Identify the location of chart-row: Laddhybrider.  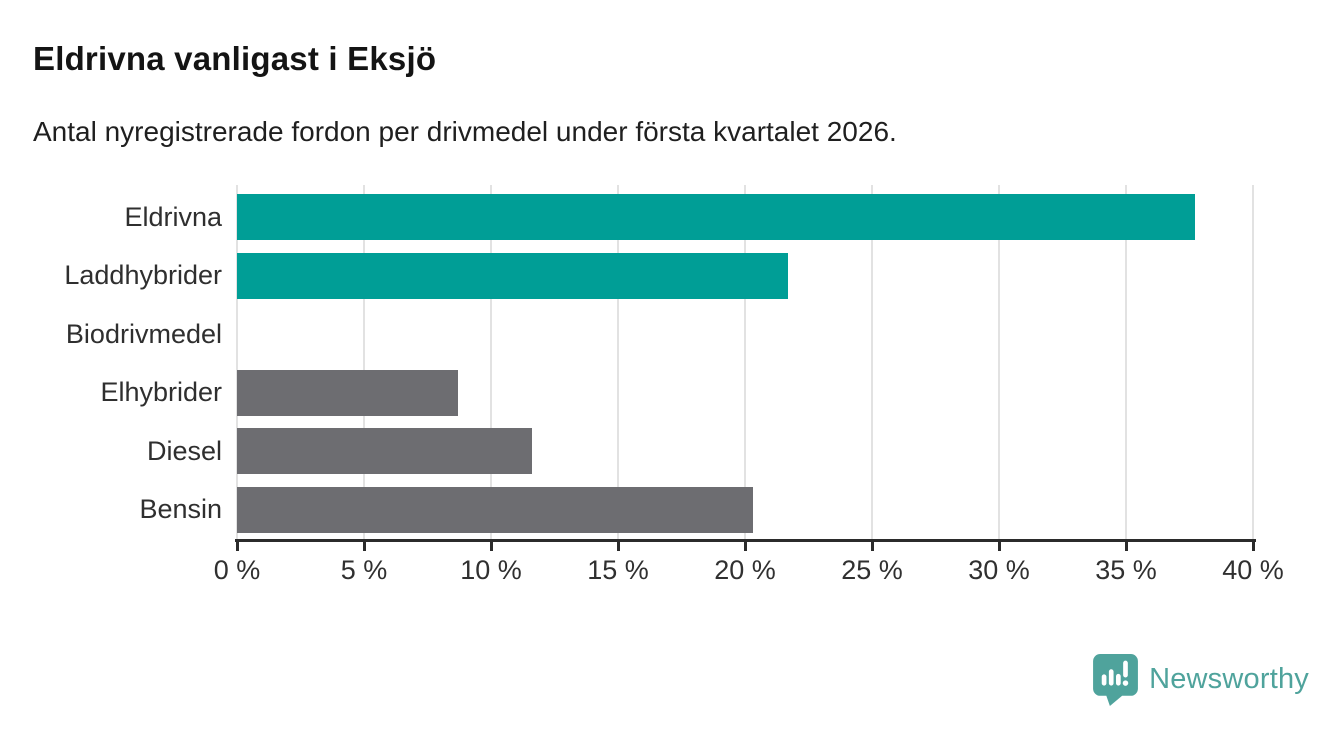
(658, 276).